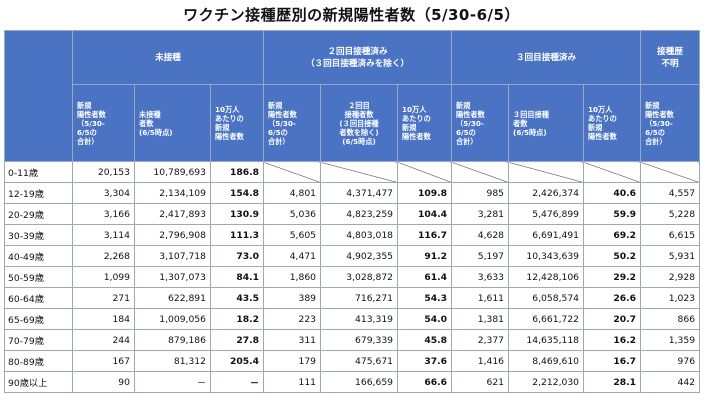 The width and height of the screenshot is (703, 400). Describe the element at coordinates (546, 319) in the screenshot. I see `cell-pop-dose3: 6,661,722` at that location.